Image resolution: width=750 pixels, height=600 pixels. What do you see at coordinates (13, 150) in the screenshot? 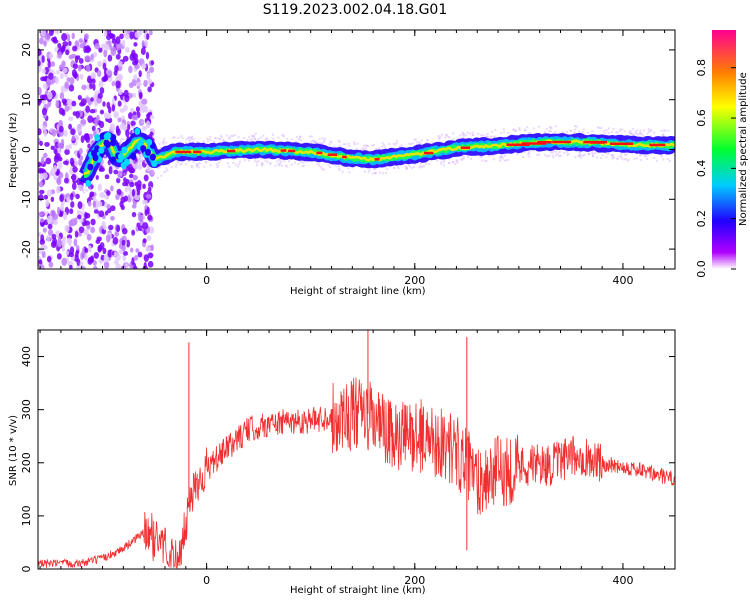
I see `top-ylabel: Frequency (Hz)` at bounding box center [13, 150].